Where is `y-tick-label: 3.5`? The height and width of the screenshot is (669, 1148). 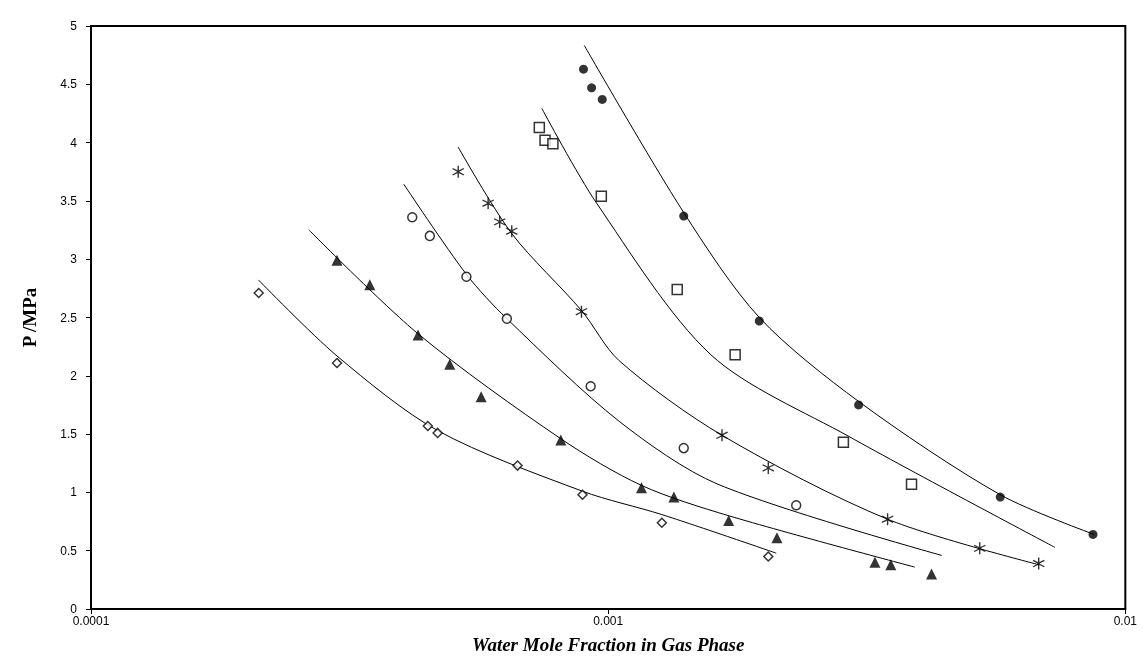 y-tick-label: 3.5 is located at coordinates (69, 200).